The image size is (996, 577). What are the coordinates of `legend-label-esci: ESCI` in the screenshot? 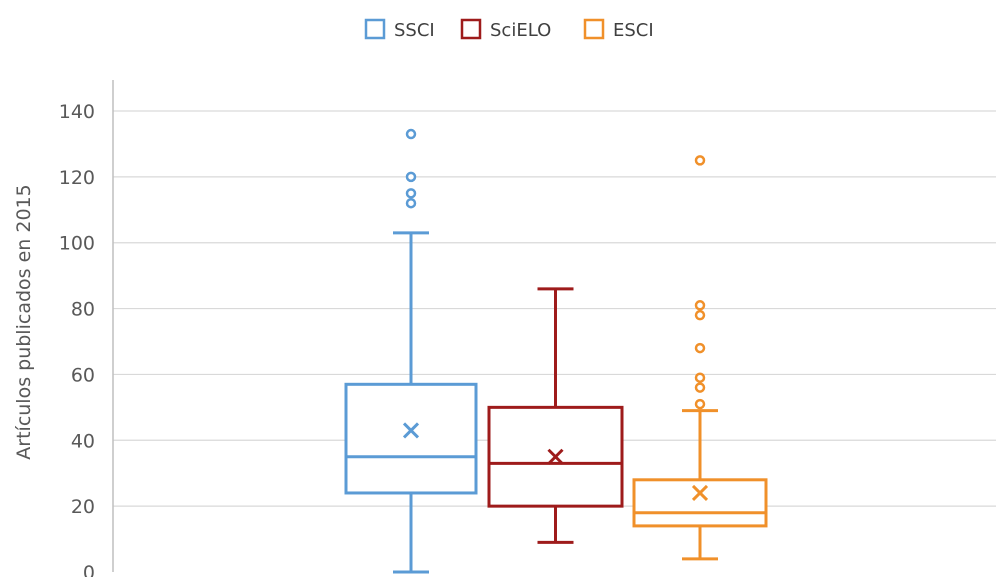 It's located at (633, 30).